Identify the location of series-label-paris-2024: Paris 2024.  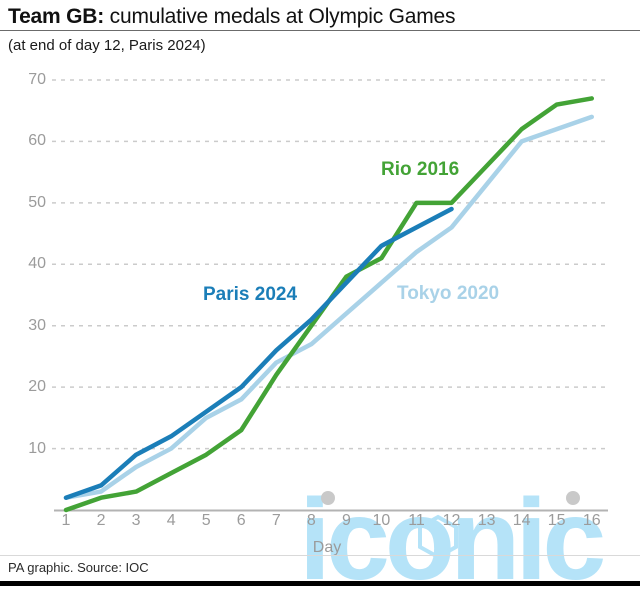
(250, 294).